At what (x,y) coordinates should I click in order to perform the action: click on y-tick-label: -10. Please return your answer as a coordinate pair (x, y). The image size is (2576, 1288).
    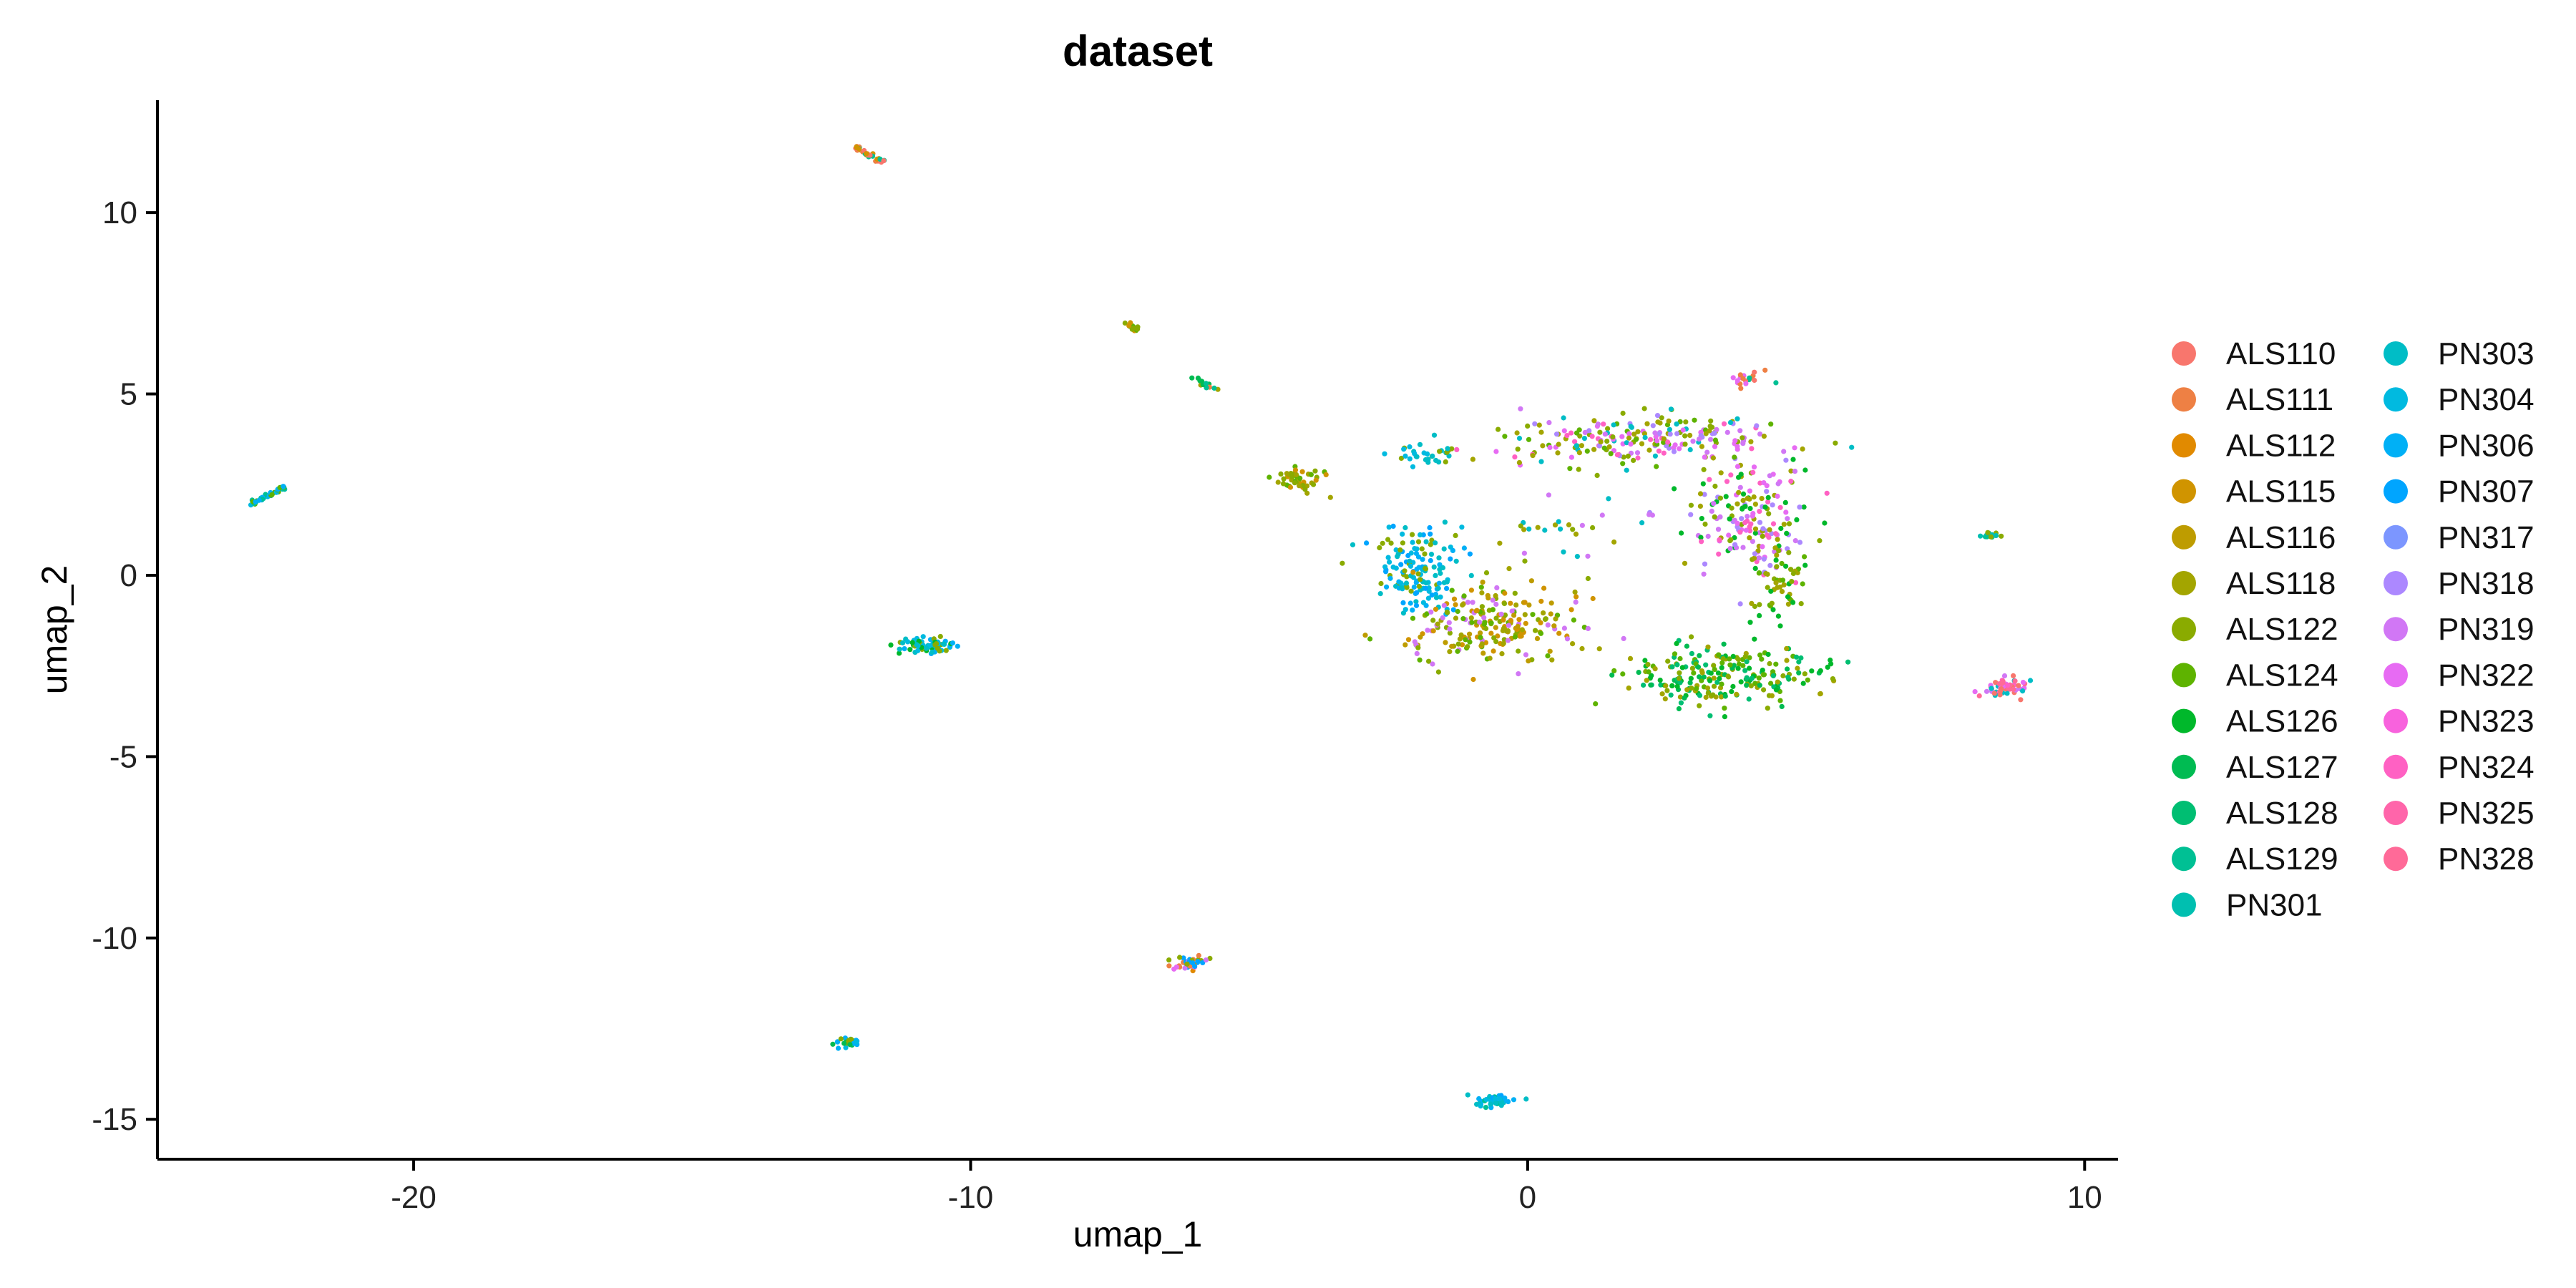
    Looking at the image, I should click on (114, 938).